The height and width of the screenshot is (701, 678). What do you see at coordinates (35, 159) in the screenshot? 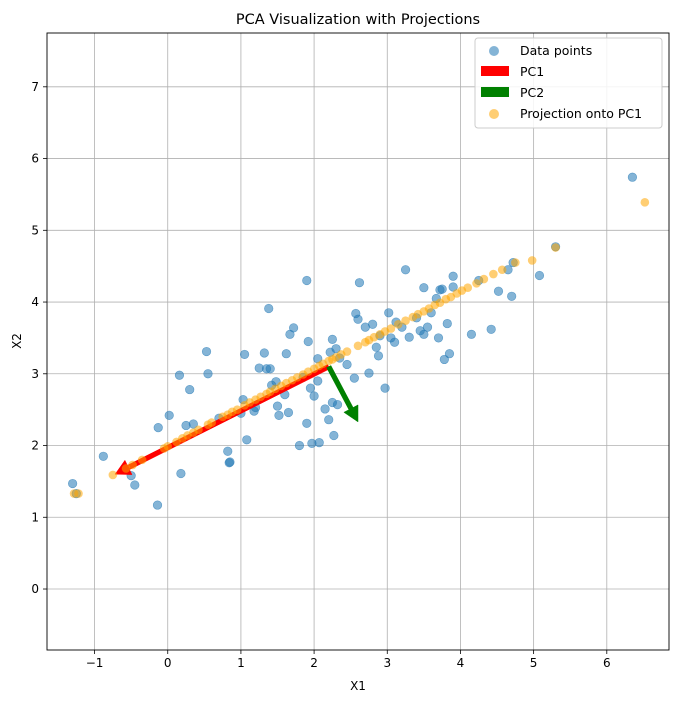
I see `y-tick-label: 6` at bounding box center [35, 159].